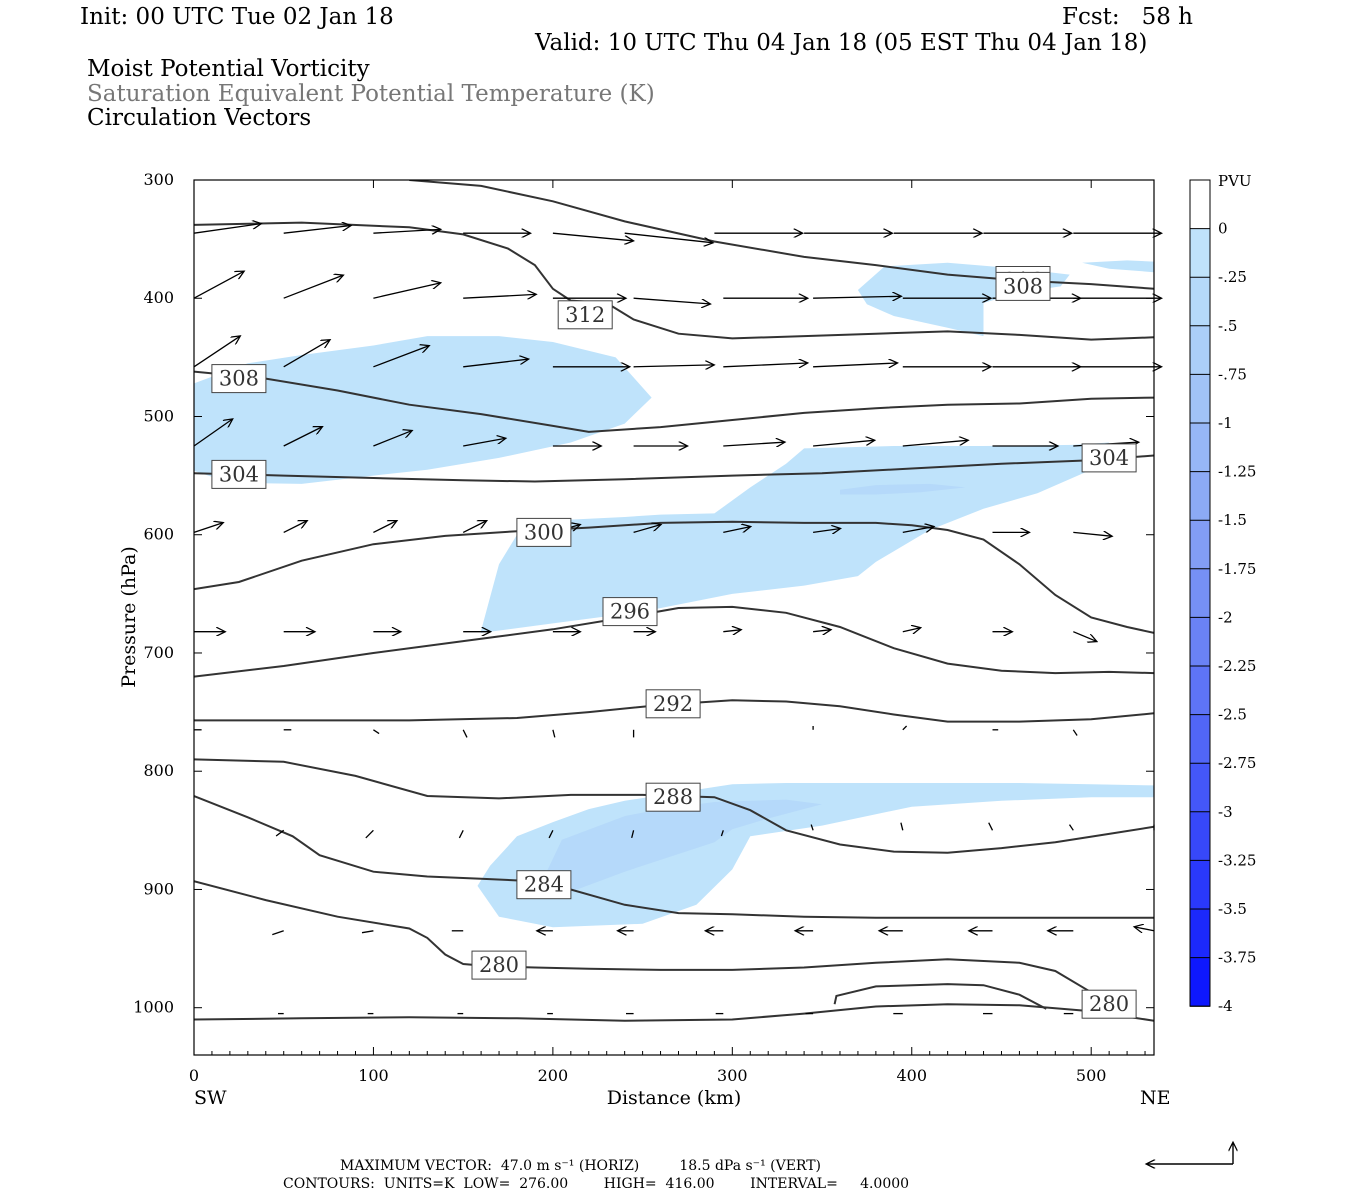  Describe the element at coordinates (1232, 909) in the screenshot. I see `colorbar-label: -3.5` at that location.